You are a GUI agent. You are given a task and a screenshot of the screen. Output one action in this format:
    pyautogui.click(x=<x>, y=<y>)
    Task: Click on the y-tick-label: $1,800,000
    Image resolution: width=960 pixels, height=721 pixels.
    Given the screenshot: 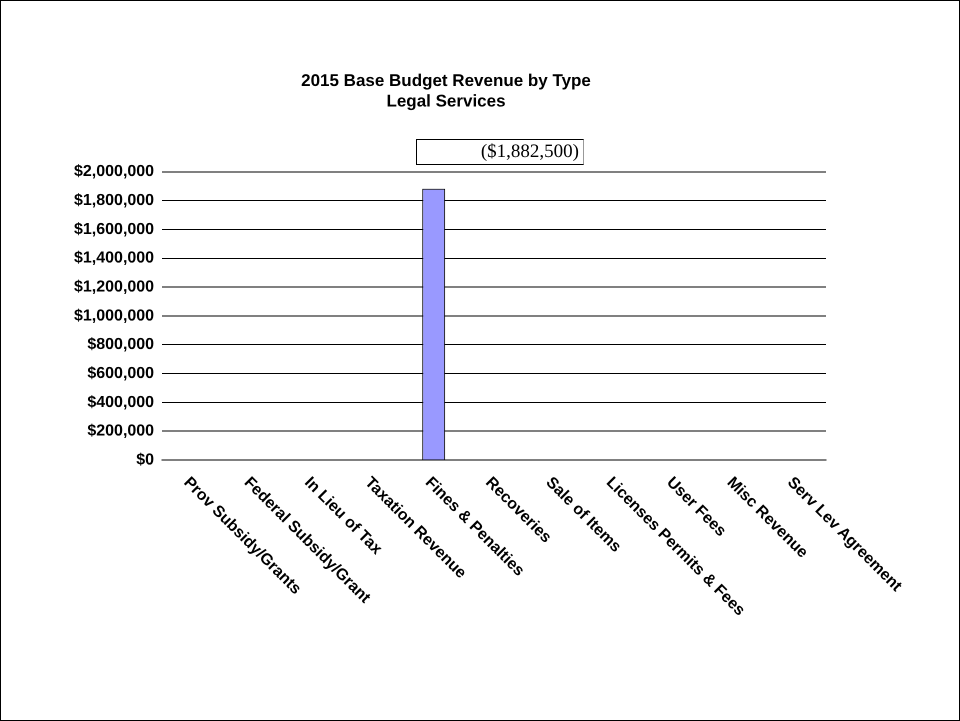 What is the action you would take?
    pyautogui.click(x=114, y=201)
    